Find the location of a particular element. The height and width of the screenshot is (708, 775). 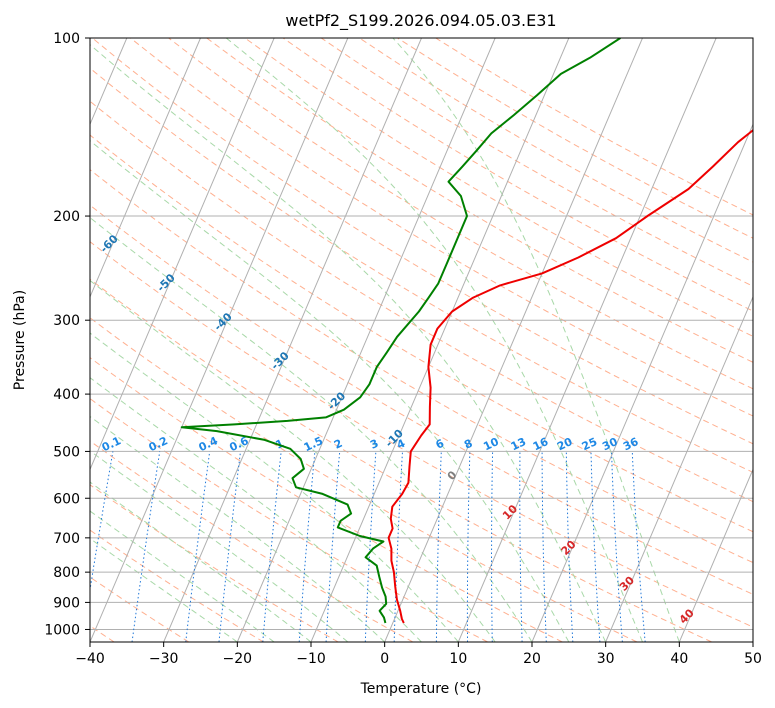

chart-title: wetPf2_S199.2026.094.05.03.E31 is located at coordinates (420, 21).